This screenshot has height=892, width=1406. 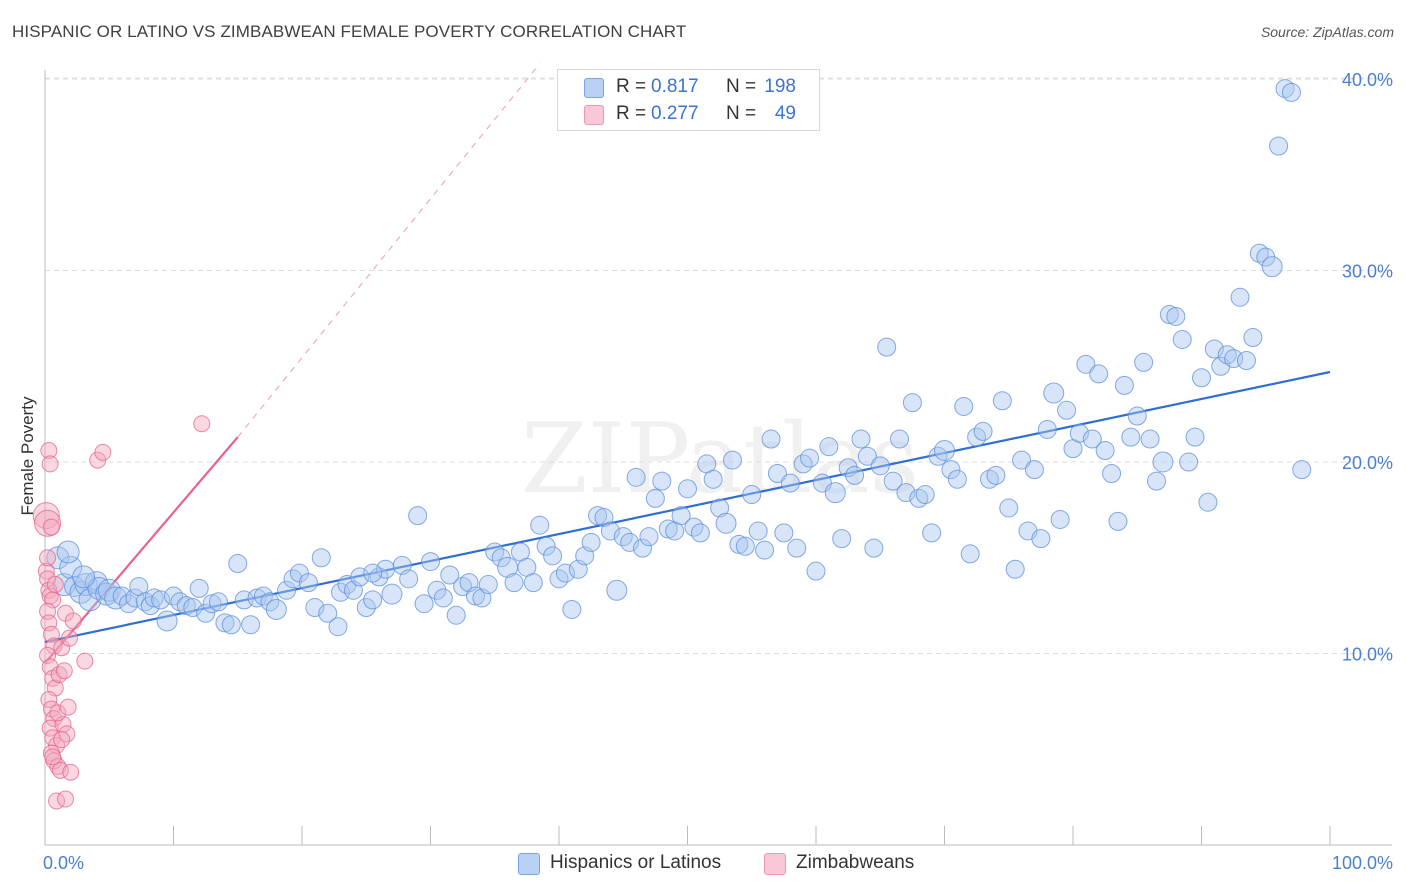 What do you see at coordinates (720, 459) in the screenshot?
I see `watermark: ZIPatlas` at bounding box center [720, 459].